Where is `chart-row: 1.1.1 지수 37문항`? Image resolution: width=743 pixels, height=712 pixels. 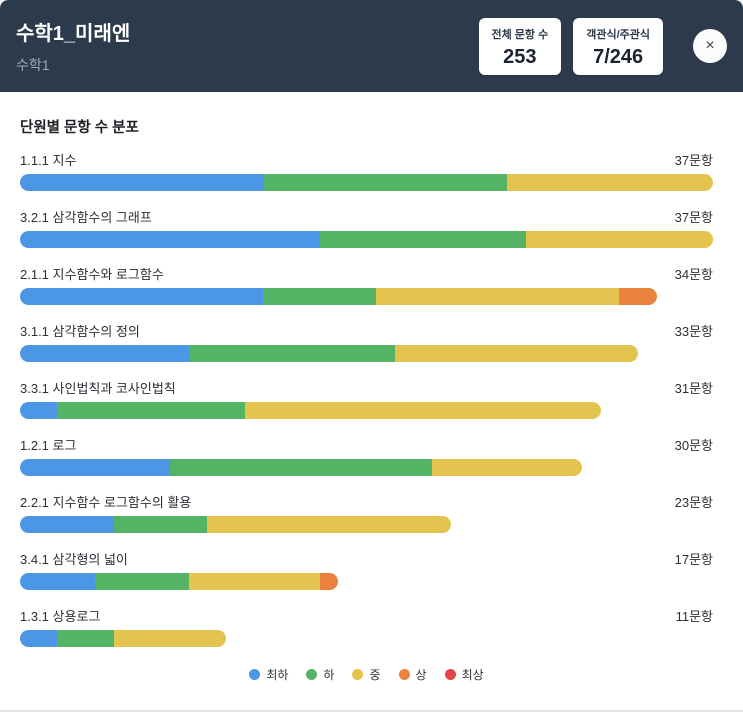
chart-row: 1.1.1 지수 37문항 is located at coordinates (366, 172).